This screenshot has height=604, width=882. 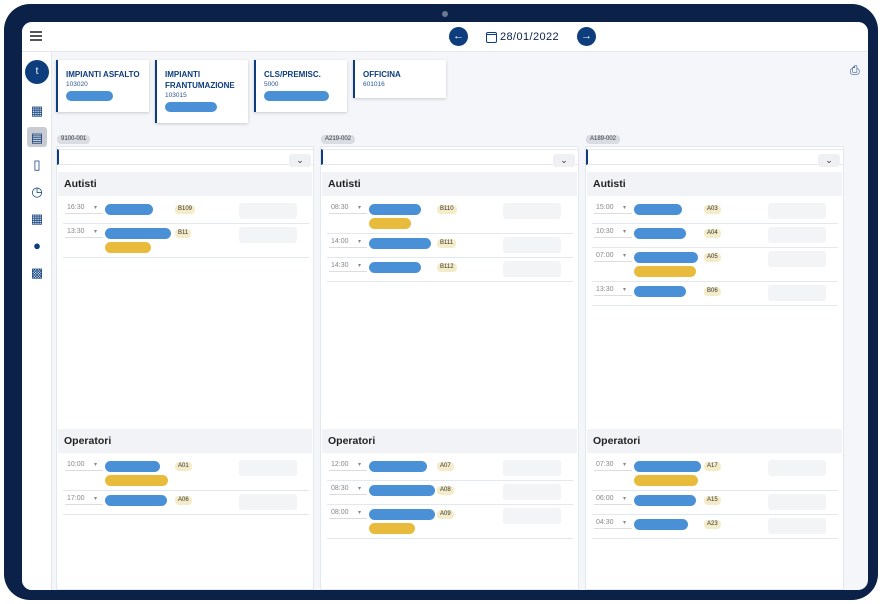 I want to click on time-select: 14:30, so click(x=340, y=265).